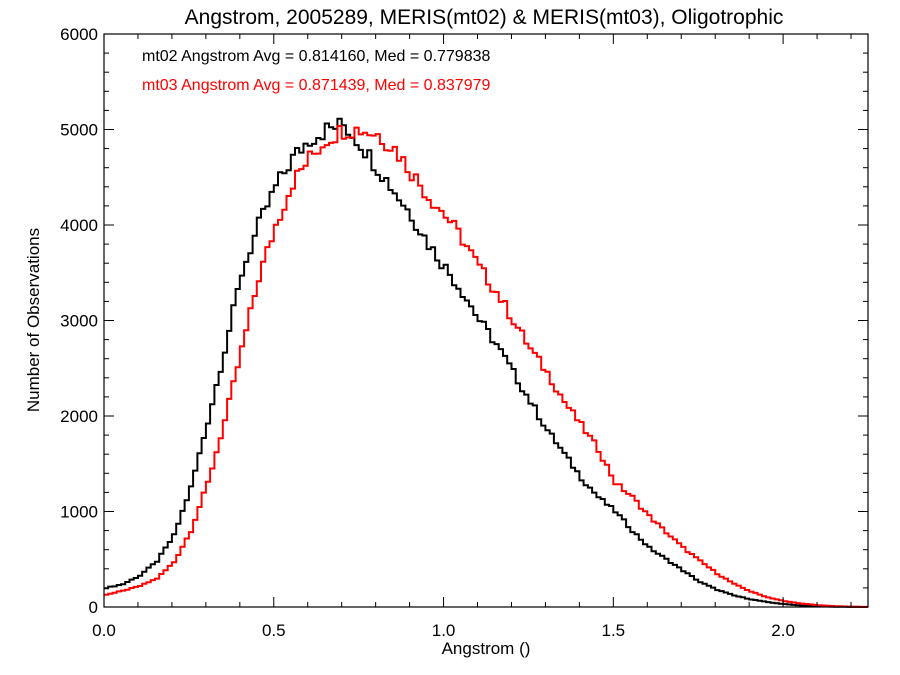 Image resolution: width=900 pixels, height=675 pixels. Describe the element at coordinates (614, 630) in the screenshot. I see `x-tick-label: 1.5` at that location.